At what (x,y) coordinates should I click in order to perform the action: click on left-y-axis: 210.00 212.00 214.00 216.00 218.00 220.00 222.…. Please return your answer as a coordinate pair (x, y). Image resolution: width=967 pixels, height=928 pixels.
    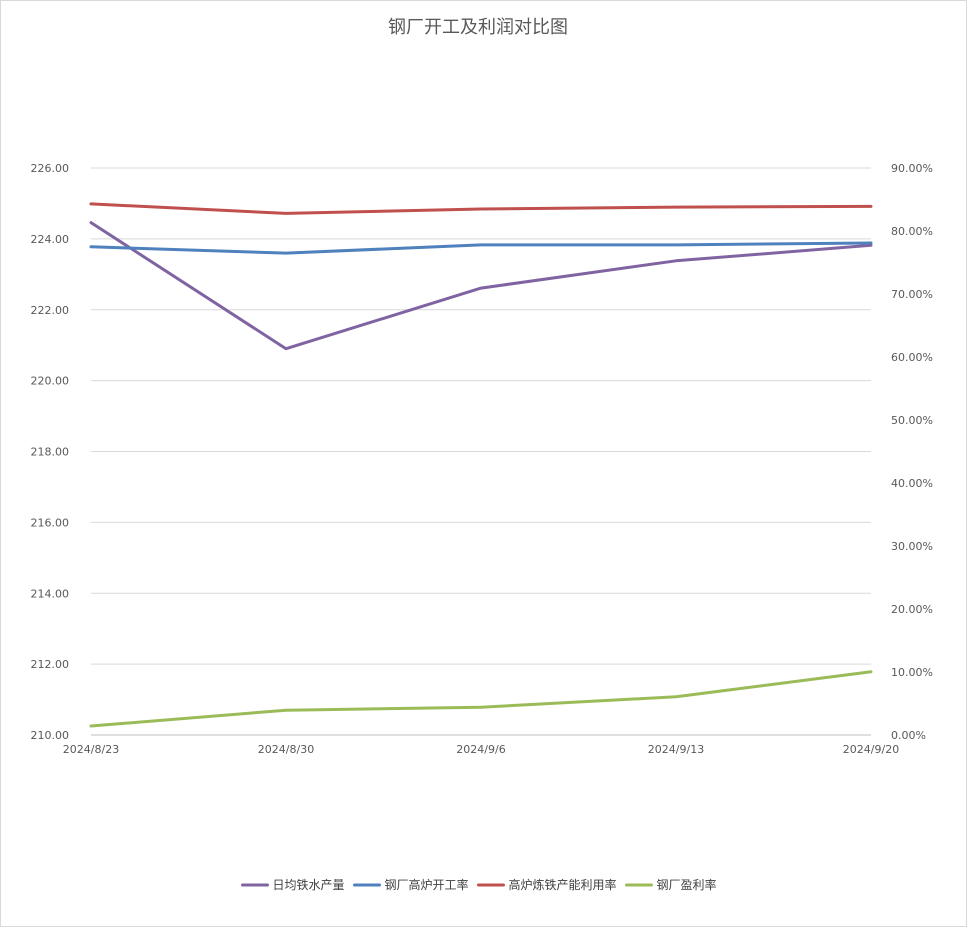
    Looking at the image, I should click on (50, 452).